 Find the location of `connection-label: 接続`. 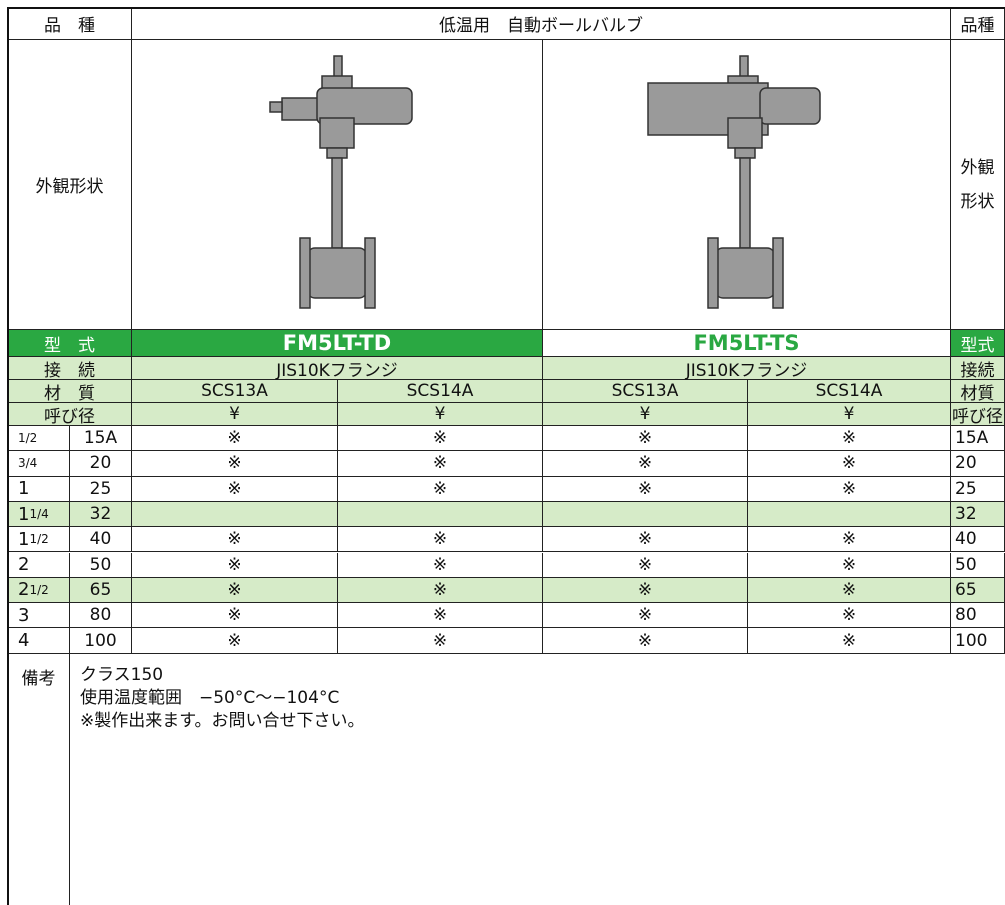

connection-label: 接続 is located at coordinates (978, 369).